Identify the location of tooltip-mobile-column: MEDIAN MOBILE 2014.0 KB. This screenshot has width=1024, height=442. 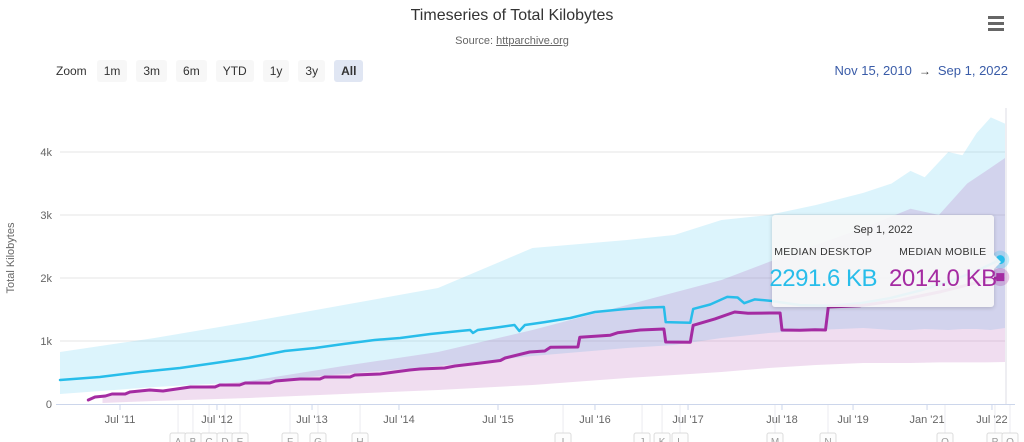
(943, 269).